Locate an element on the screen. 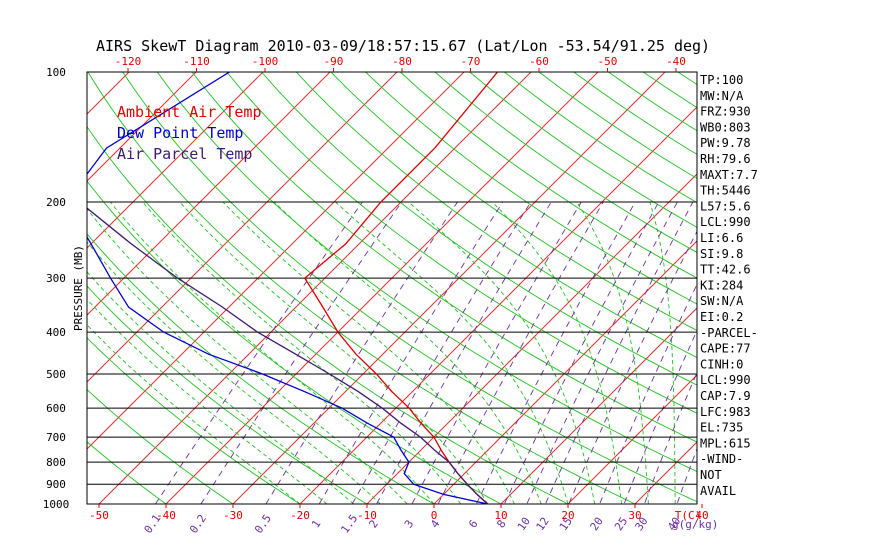  pressure-tick-label: 800 is located at coordinates (56, 462).